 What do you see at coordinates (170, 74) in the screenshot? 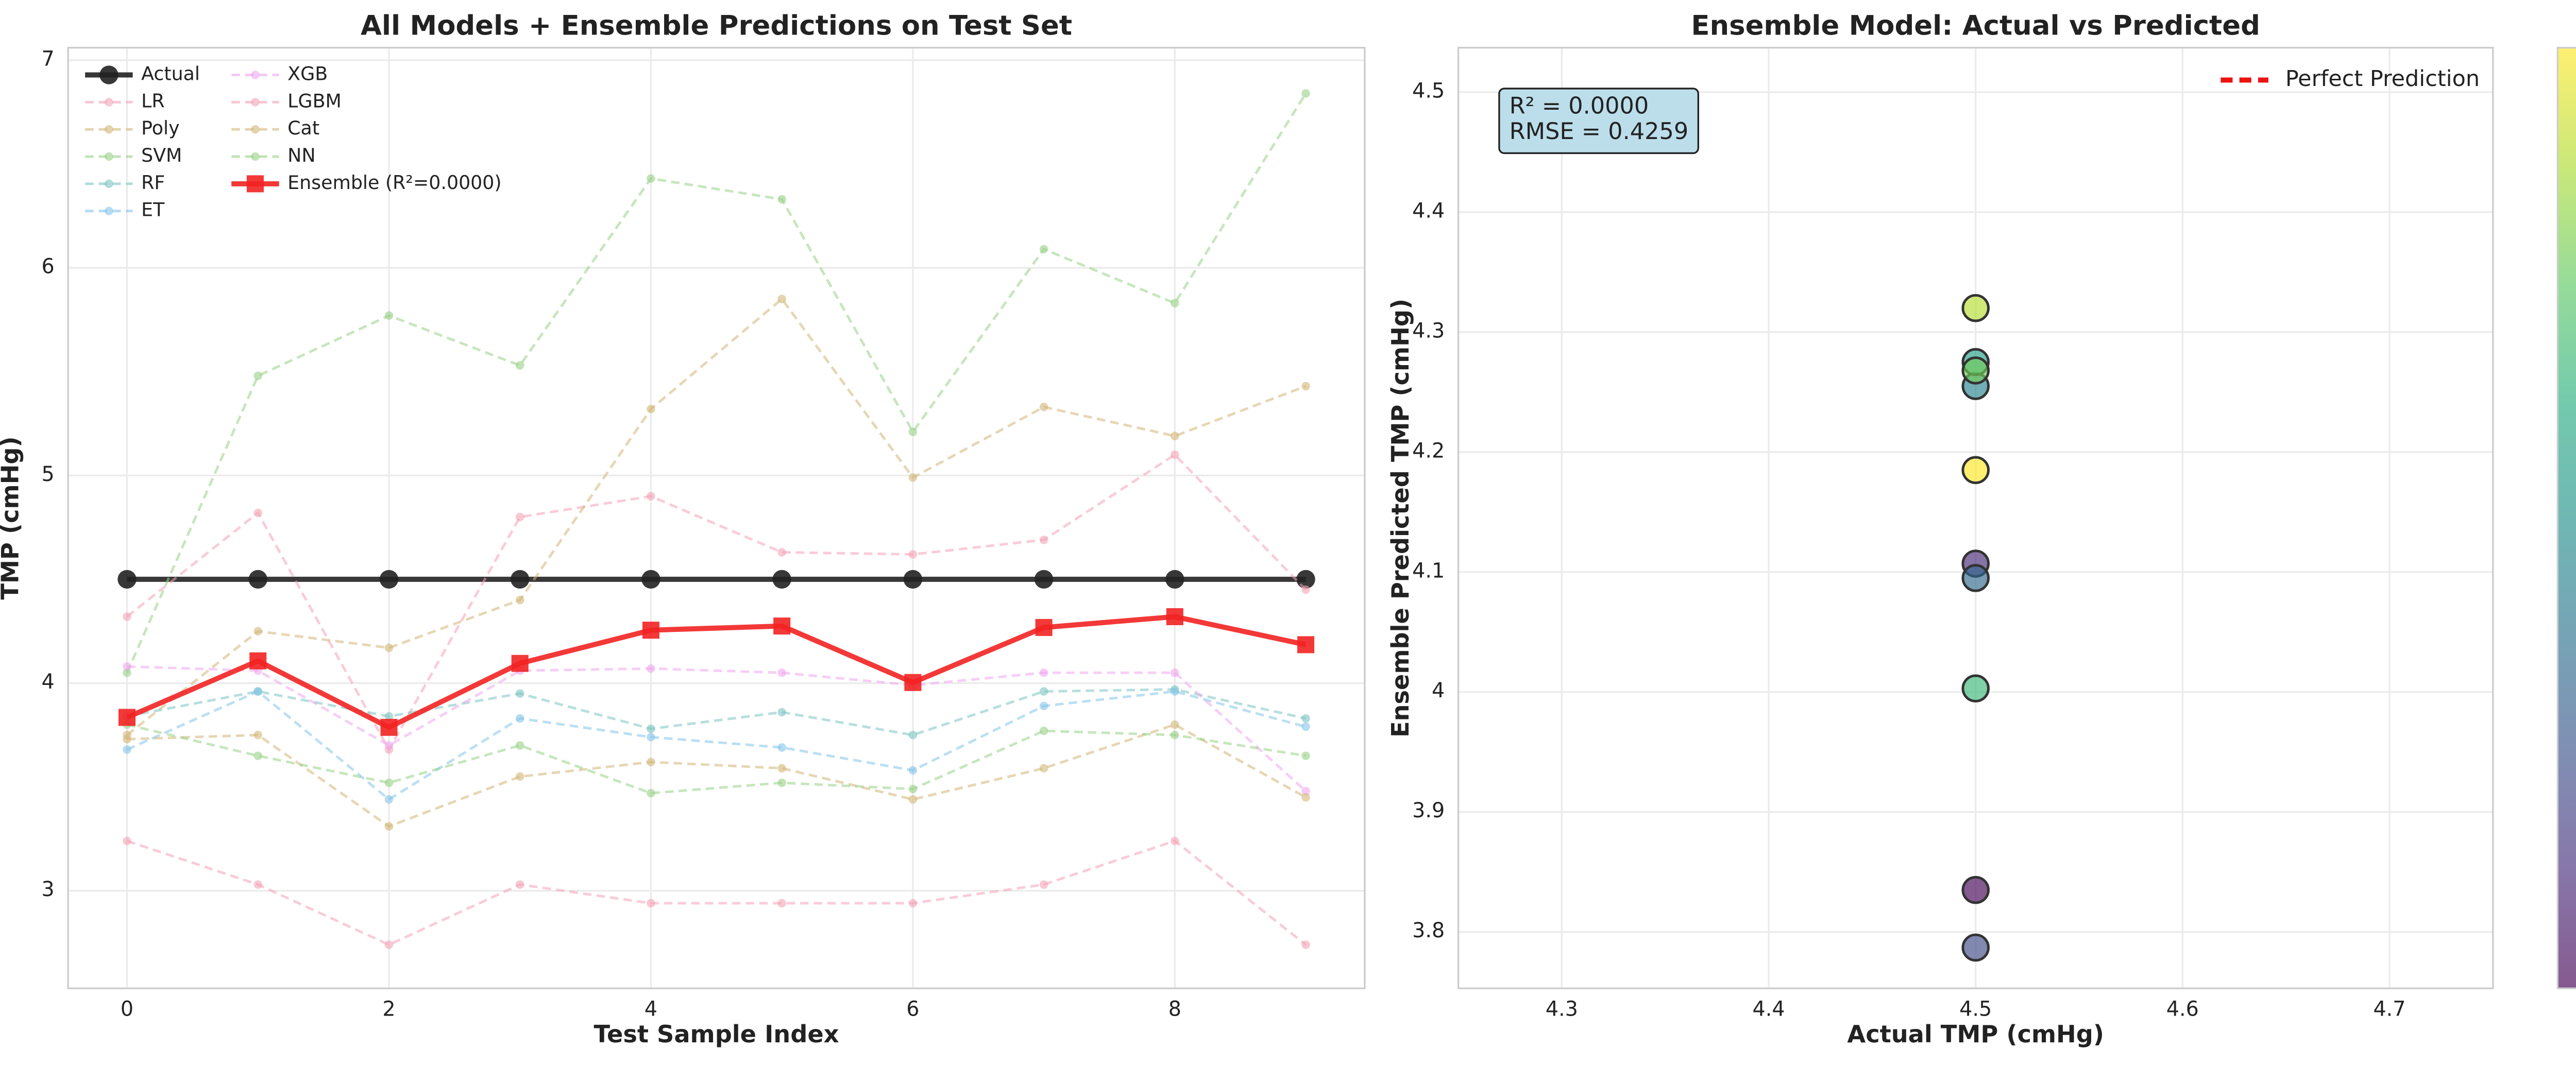
I see `legend-label: Actual` at bounding box center [170, 74].